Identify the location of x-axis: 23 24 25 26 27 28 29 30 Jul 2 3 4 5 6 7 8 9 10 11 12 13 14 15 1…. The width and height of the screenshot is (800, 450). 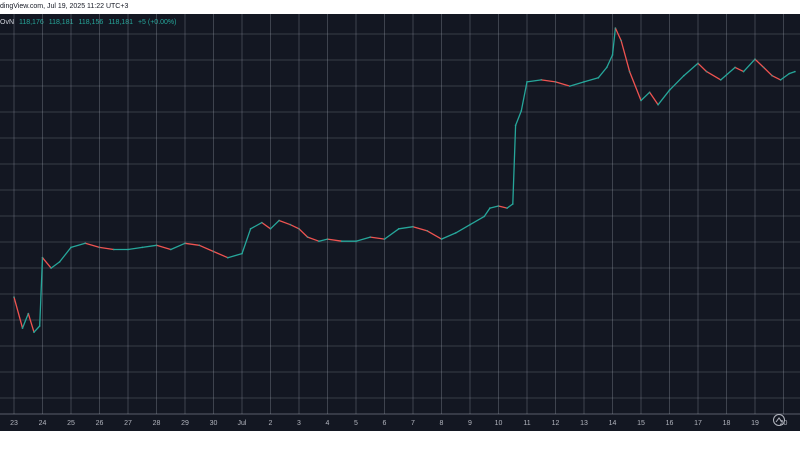
(398, 423).